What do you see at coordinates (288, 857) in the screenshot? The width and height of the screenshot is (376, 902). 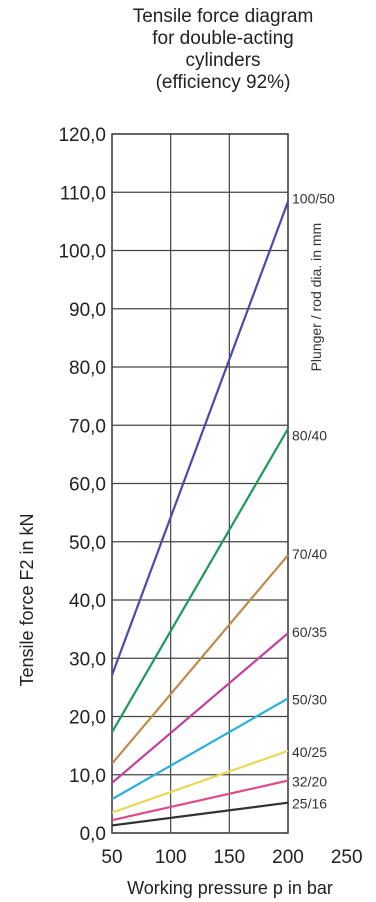 I see `x-tick-label: 200` at bounding box center [288, 857].